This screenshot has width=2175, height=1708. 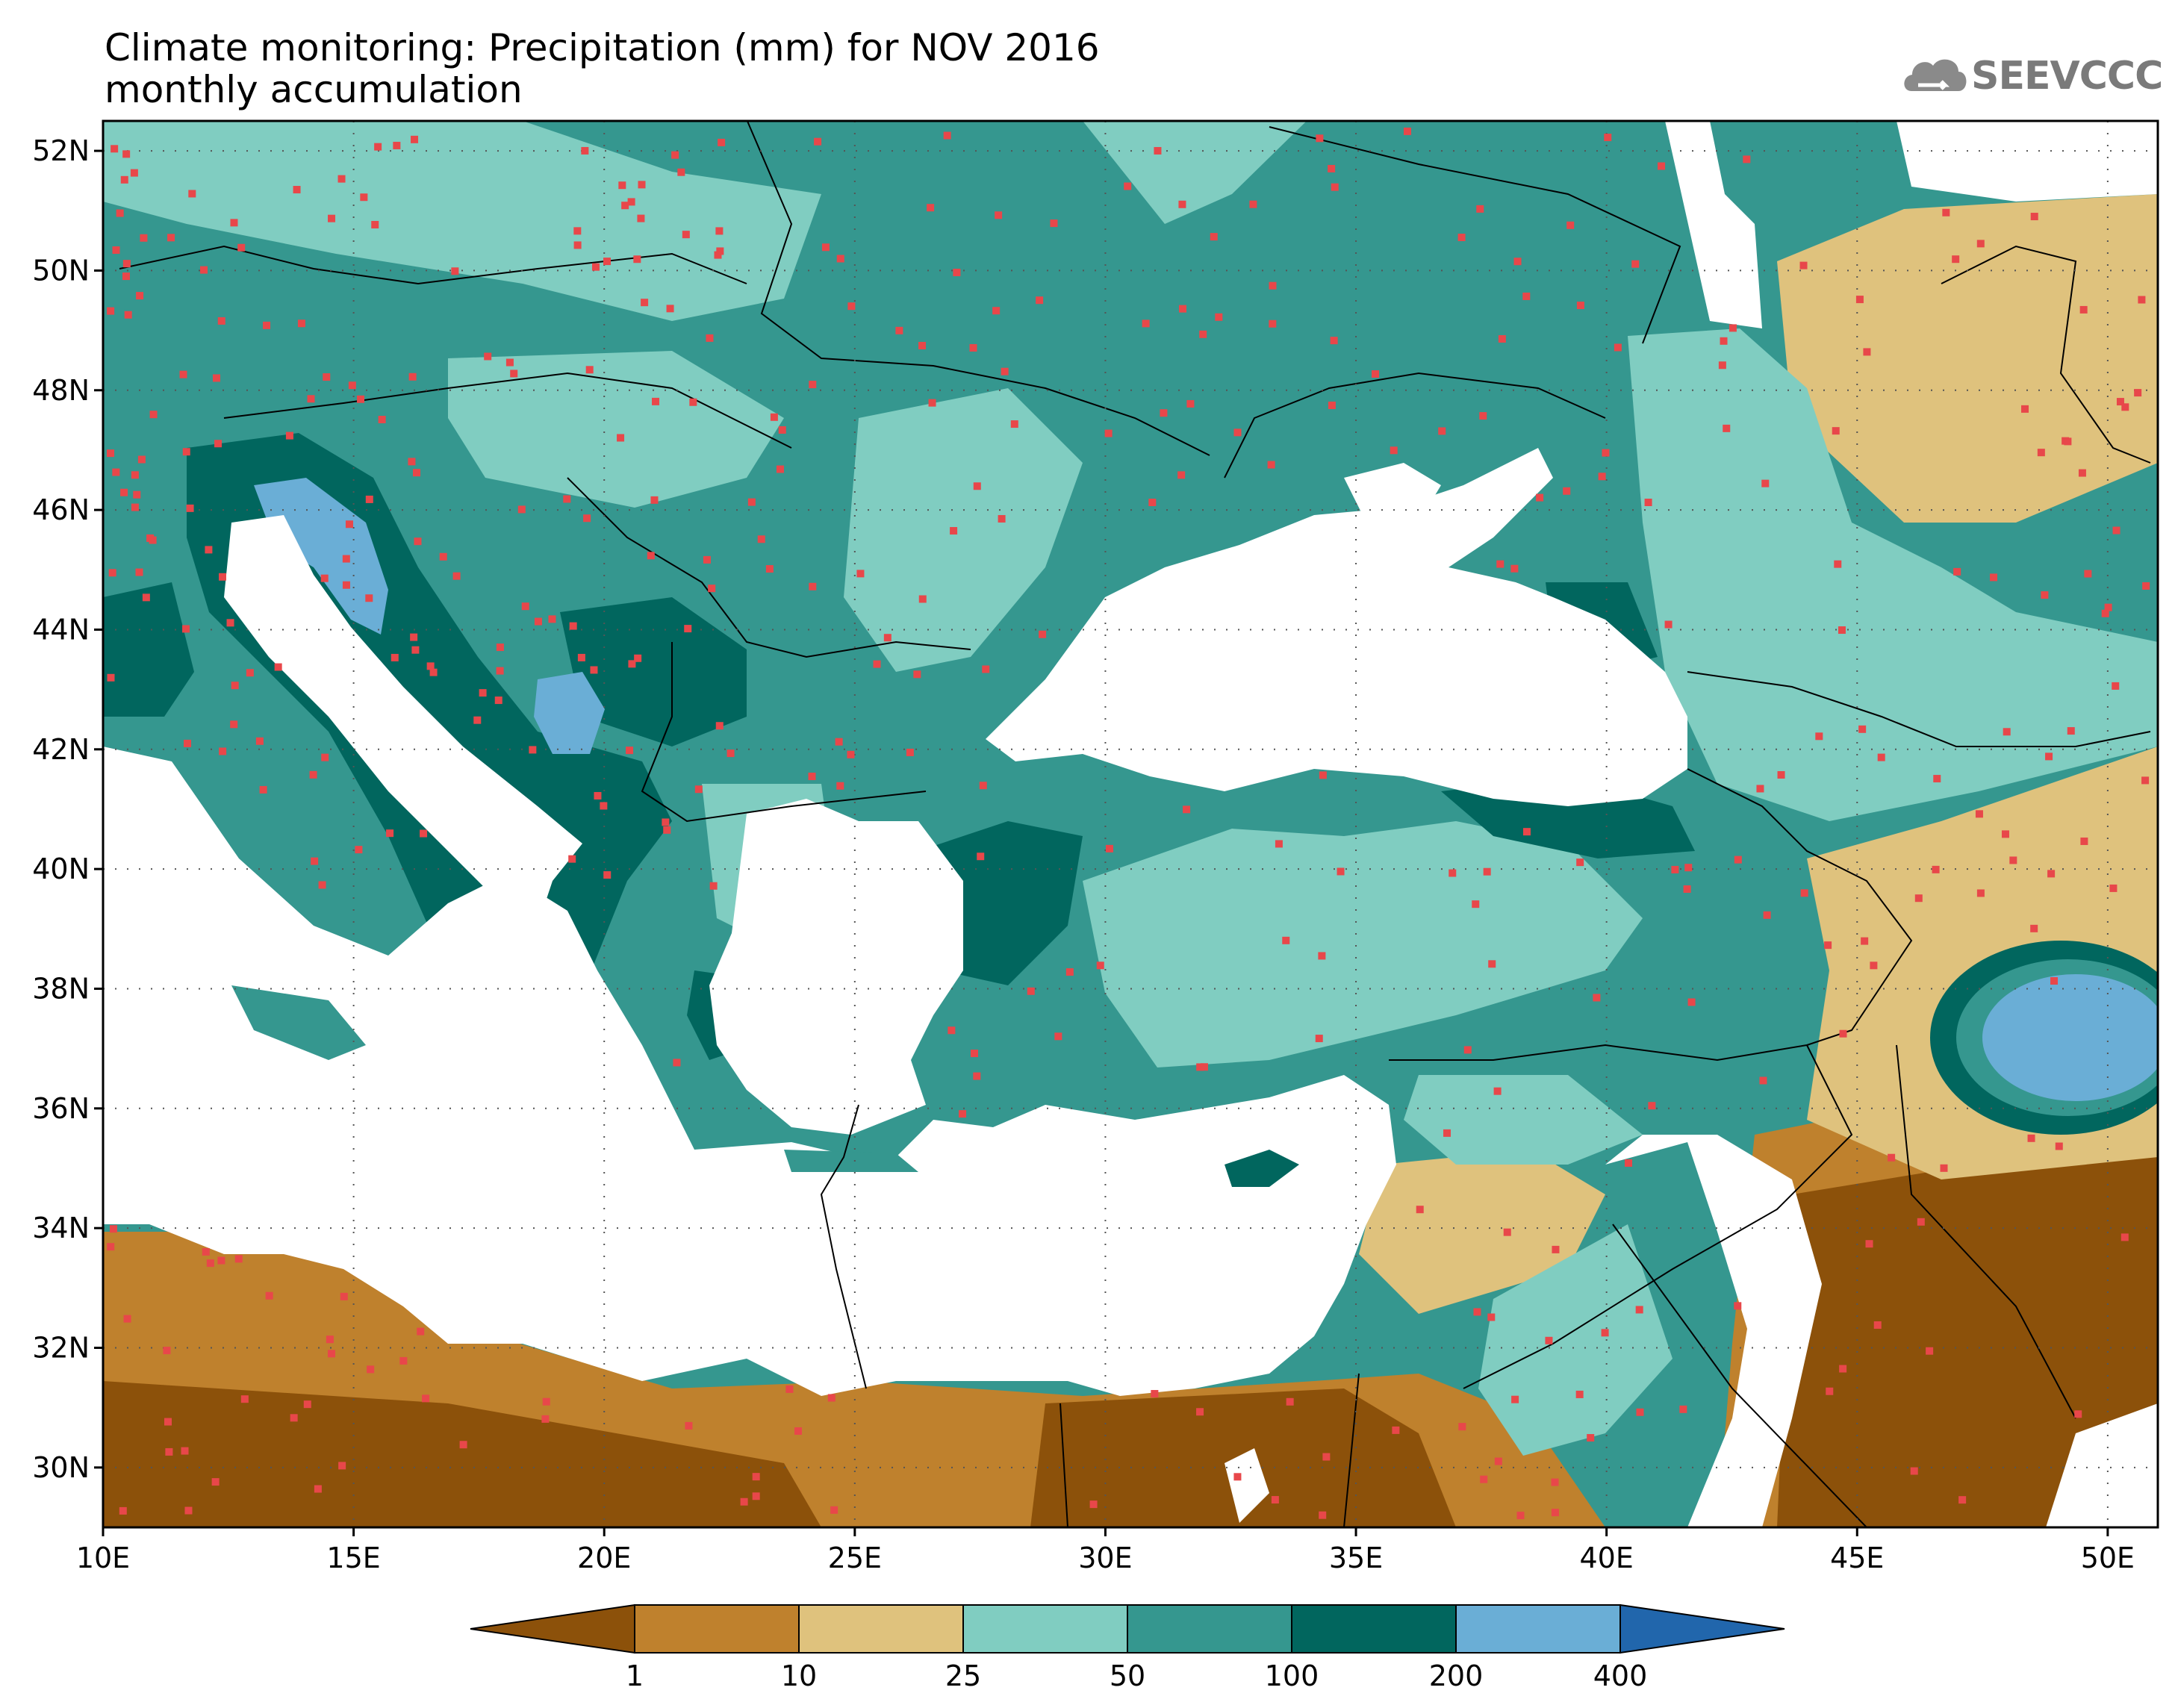 What do you see at coordinates (1262, 1168) in the screenshot?
I see `cyprus` at bounding box center [1262, 1168].